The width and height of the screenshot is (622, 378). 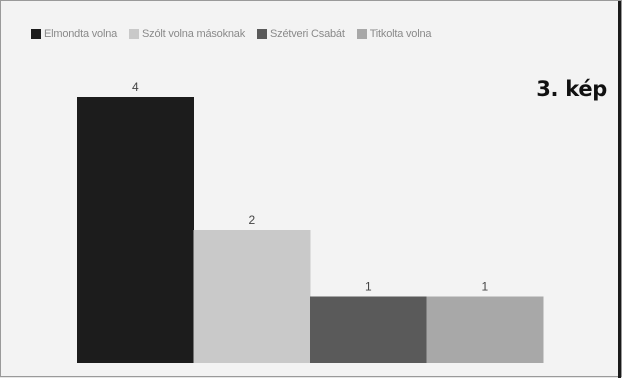 I want to click on legend-label: Titkolta volna, so click(x=400, y=34).